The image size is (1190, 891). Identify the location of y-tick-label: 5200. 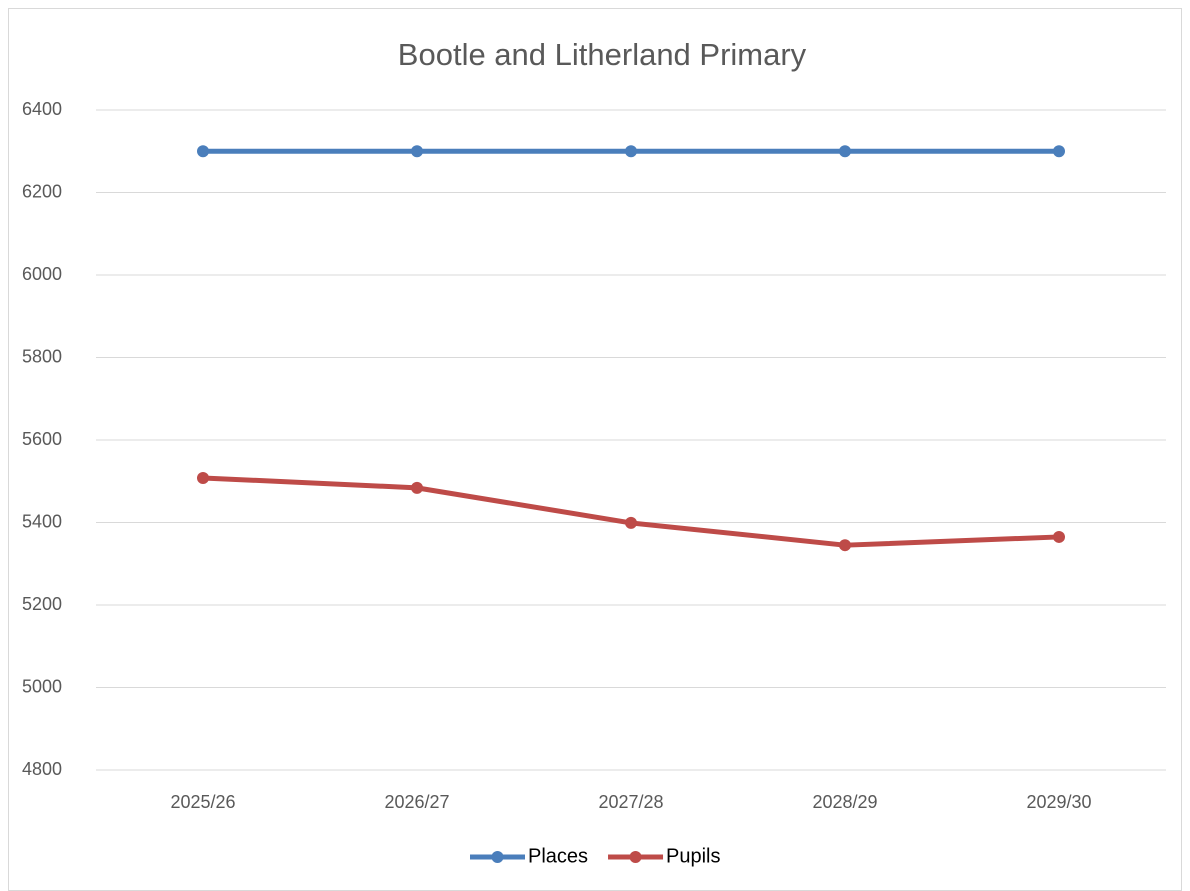
(42, 604).